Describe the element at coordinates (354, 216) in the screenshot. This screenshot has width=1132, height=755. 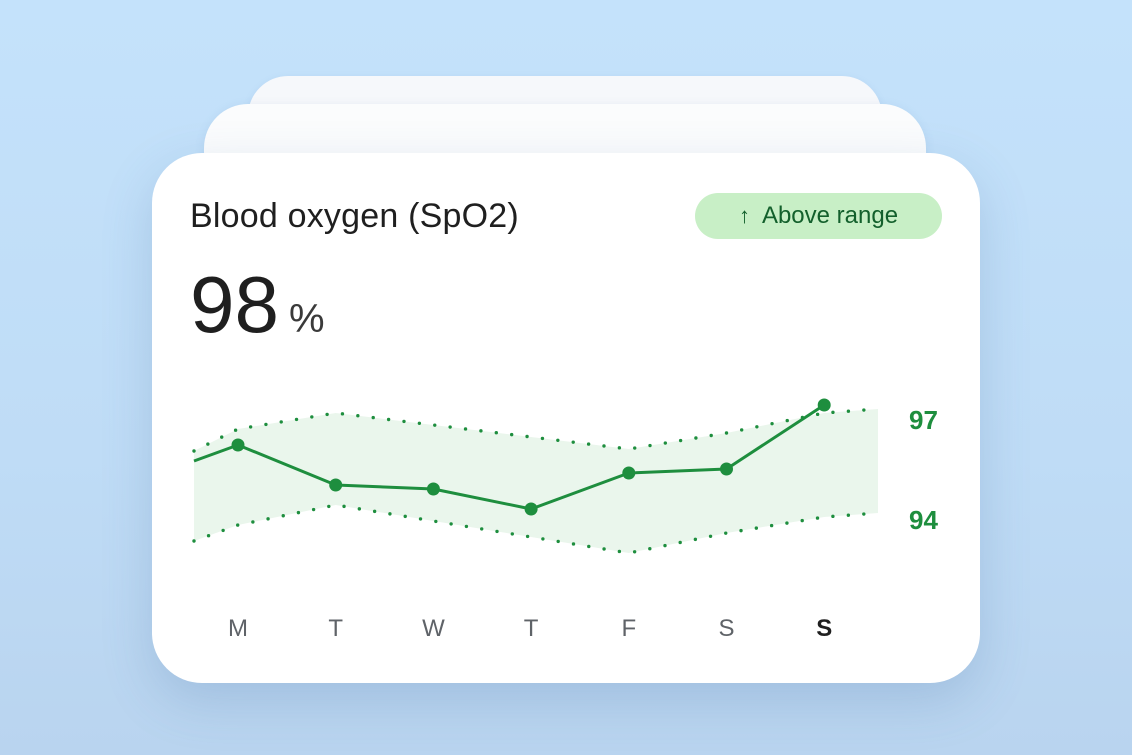
I see `card-title: Blood oxygen (SpO2)` at that location.